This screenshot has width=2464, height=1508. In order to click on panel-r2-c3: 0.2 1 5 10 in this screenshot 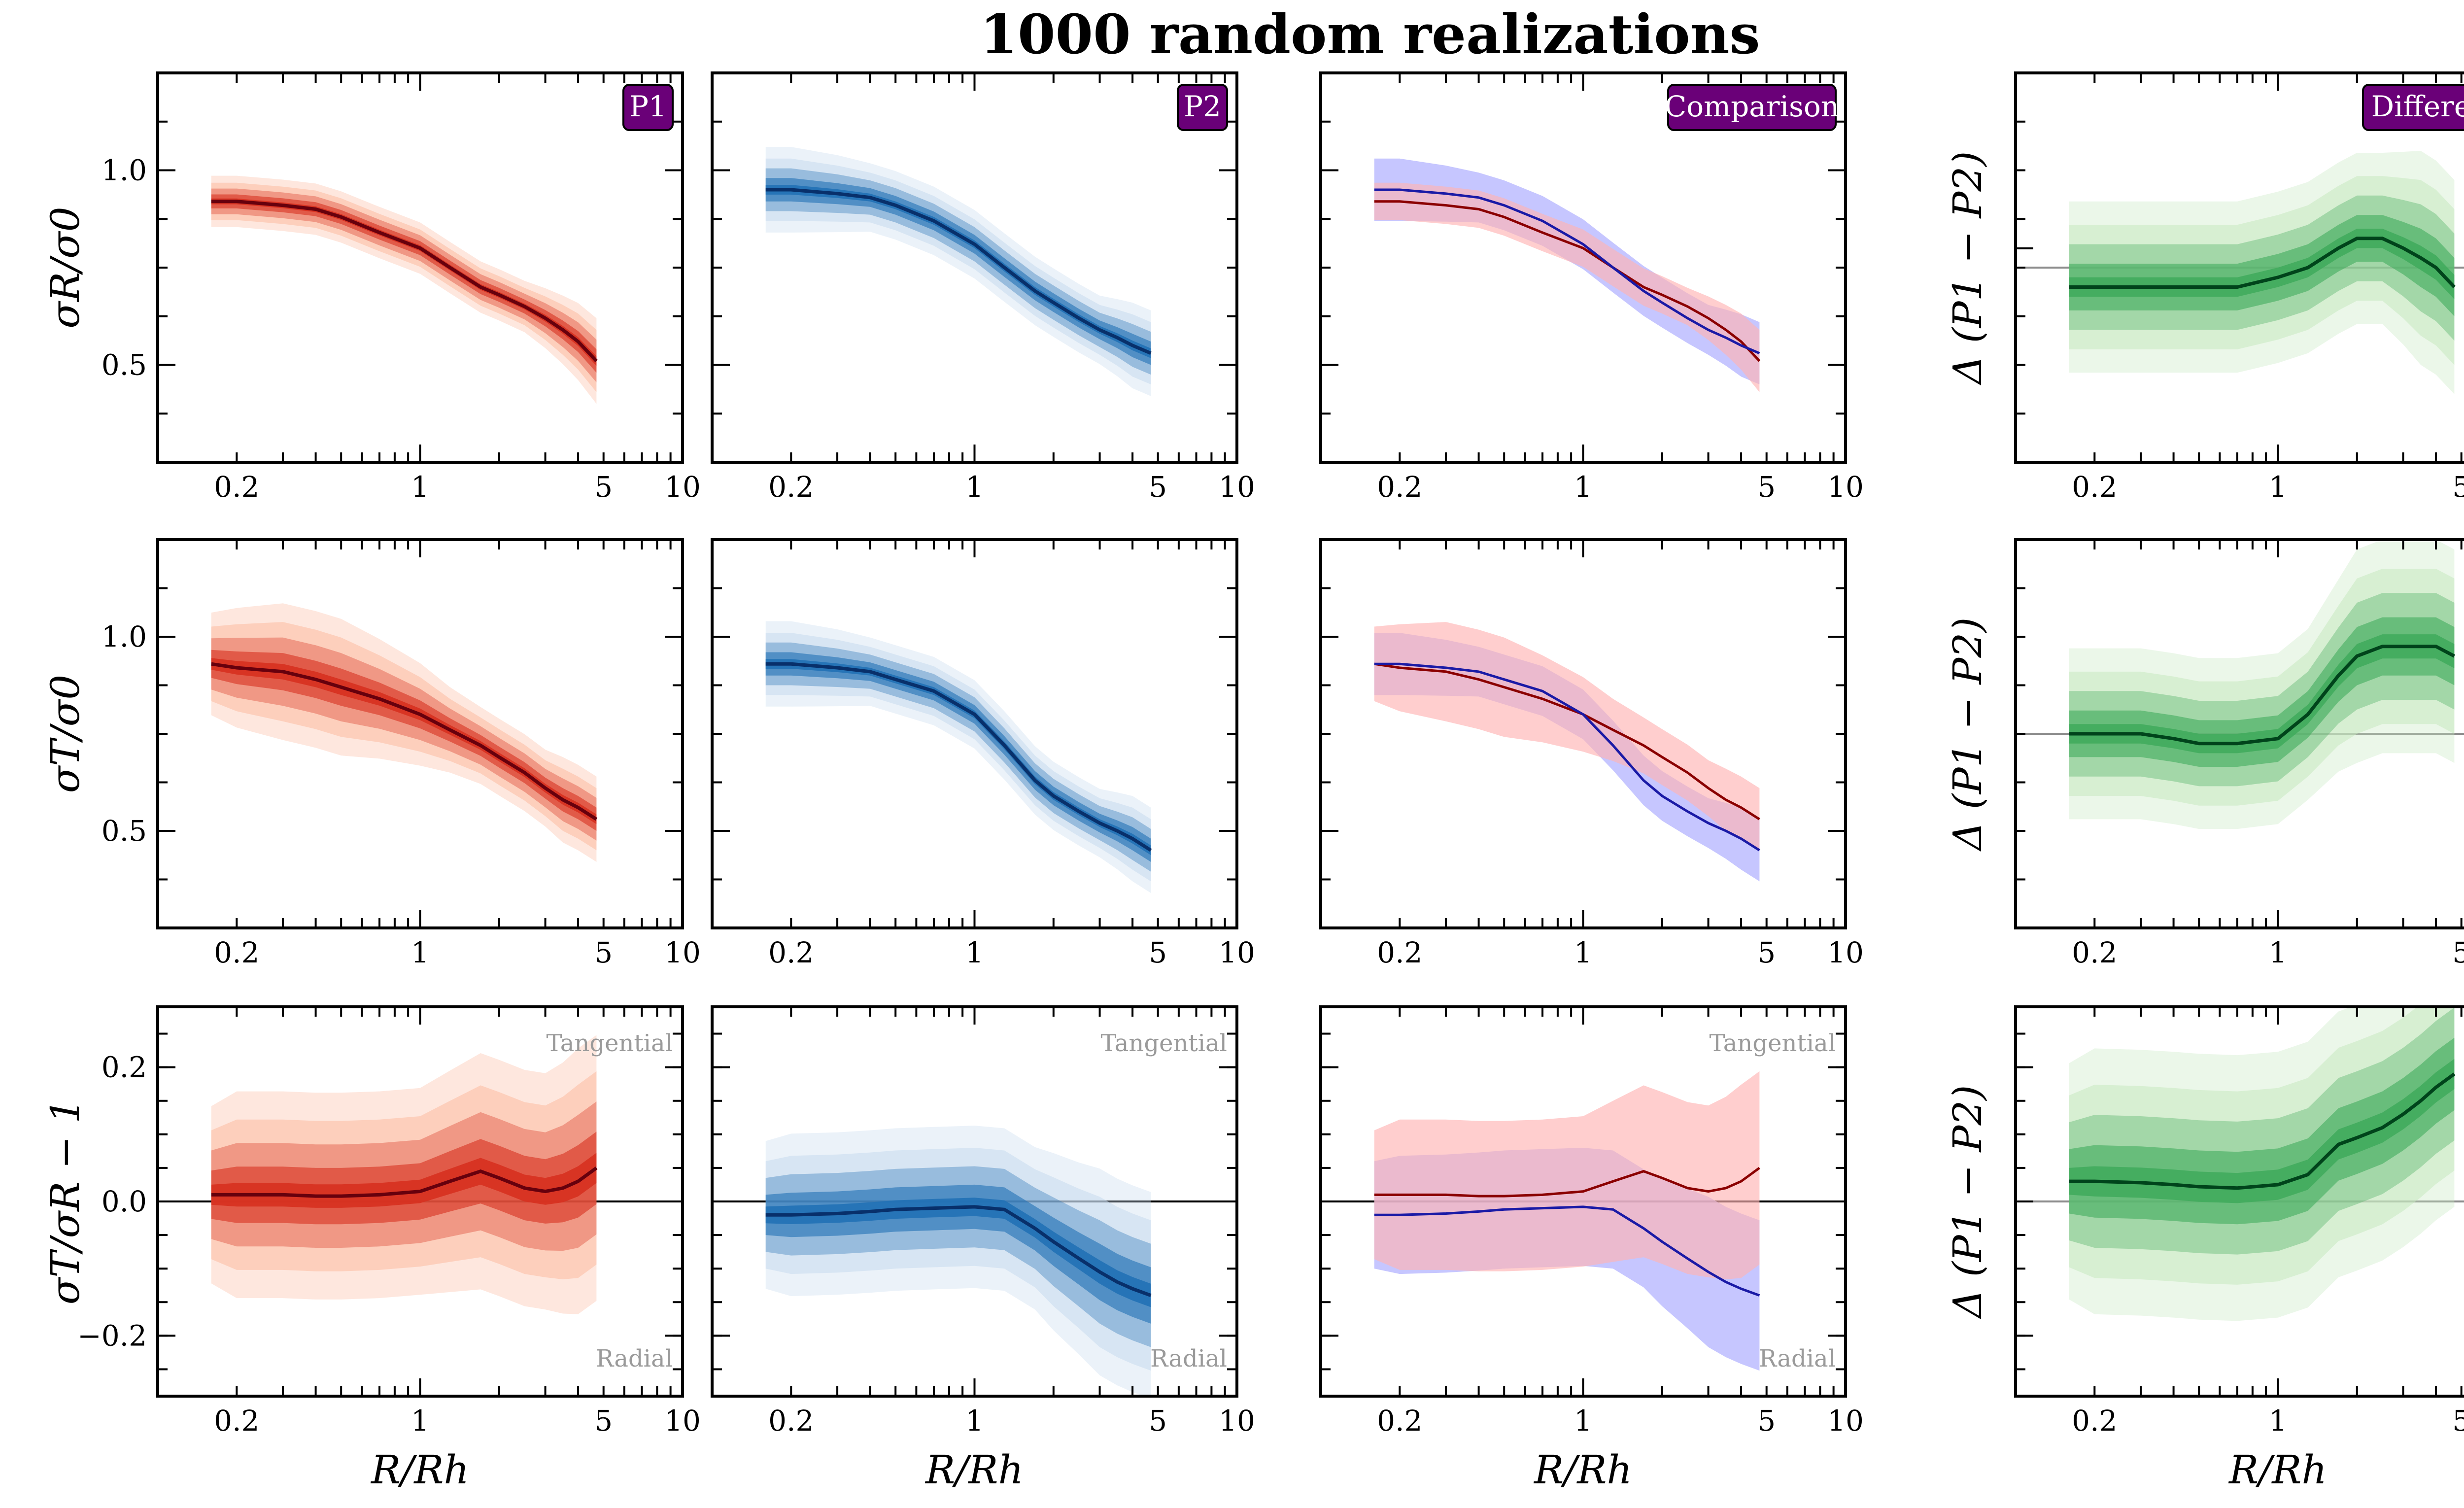, I will do `click(1591, 753)`.